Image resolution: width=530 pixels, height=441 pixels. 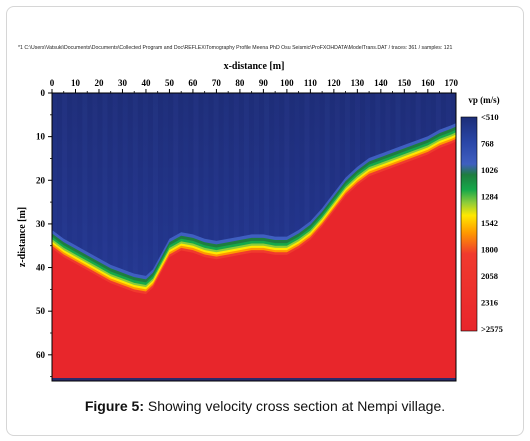 I want to click on x-tick-label: 120, so click(x=334, y=83).